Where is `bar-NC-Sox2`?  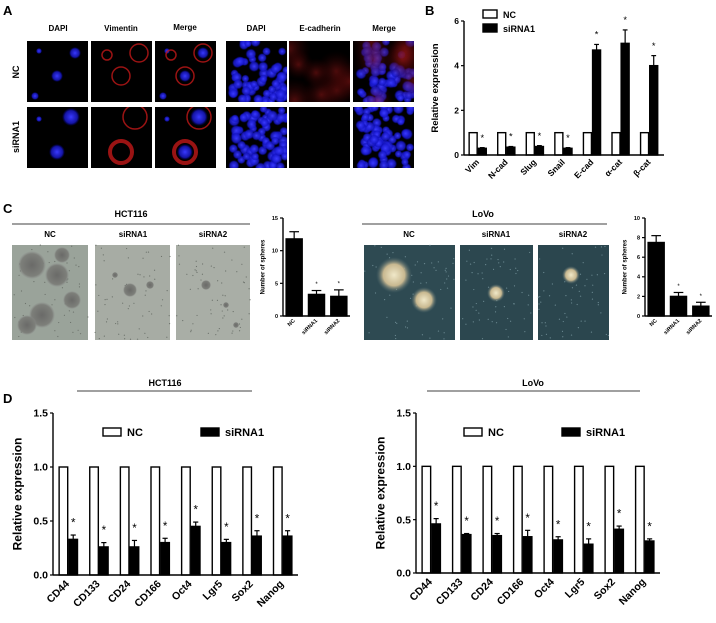 bar-NC-Sox2 is located at coordinates (609, 519).